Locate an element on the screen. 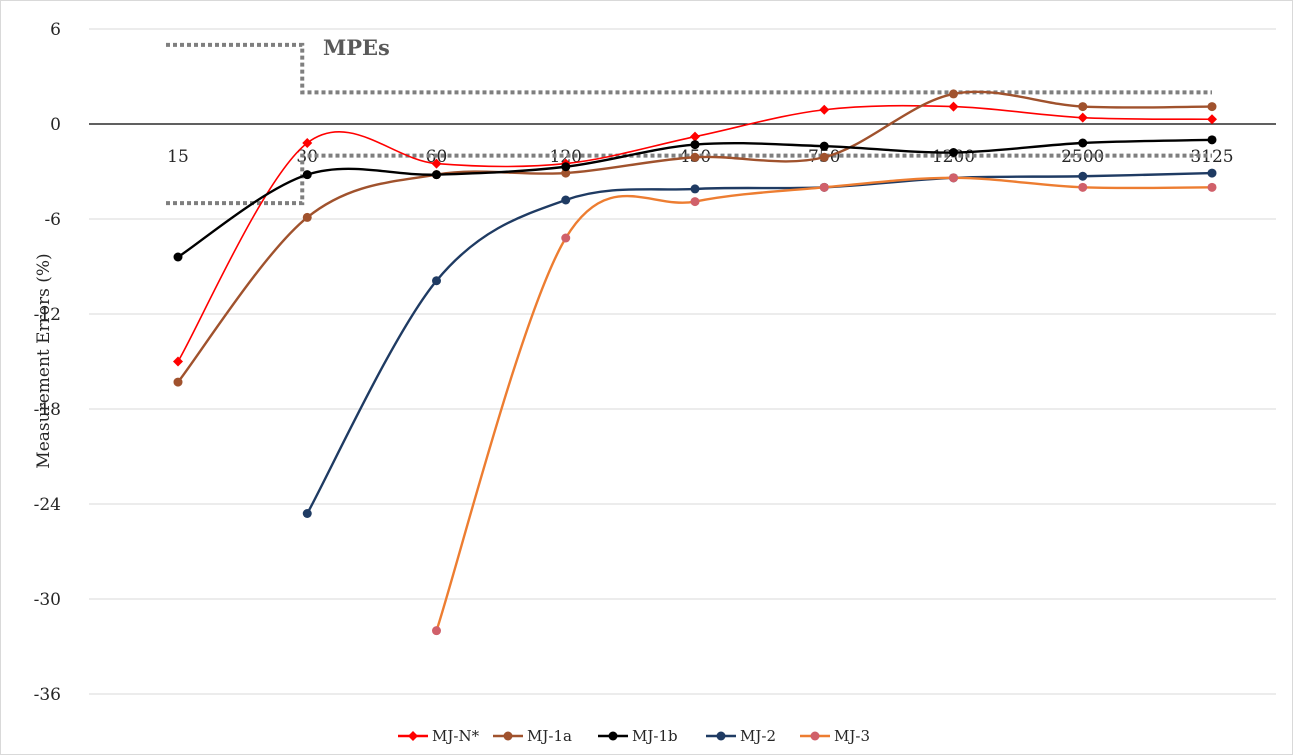 This screenshot has height=755, width=1293. legend-item: MJ-1a is located at coordinates (532, 736).